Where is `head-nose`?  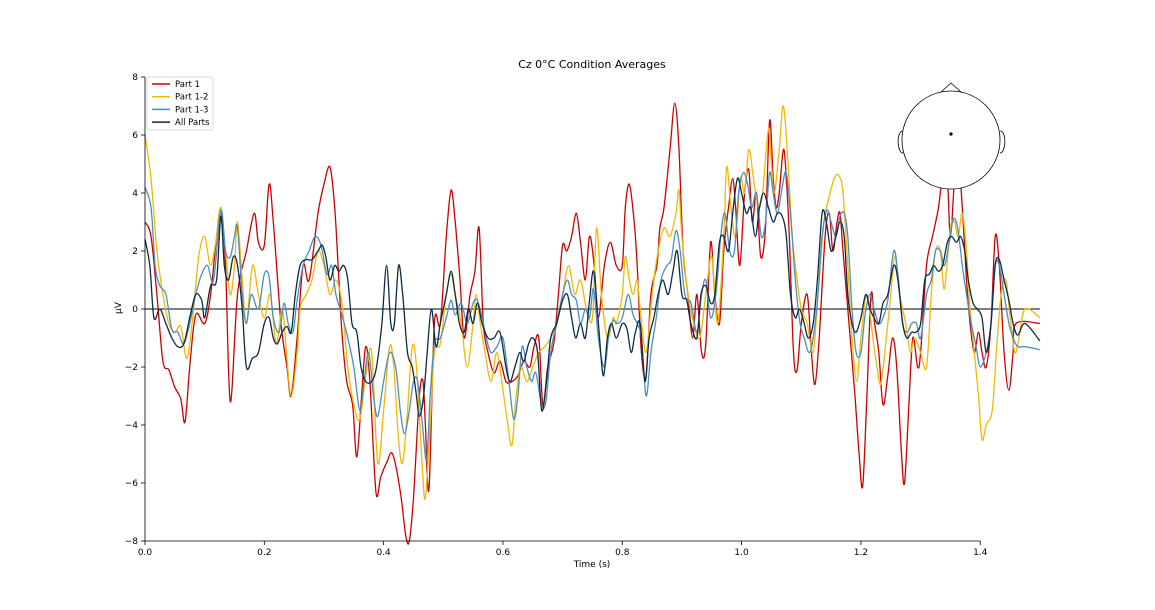
head-nose is located at coordinates (951, 87).